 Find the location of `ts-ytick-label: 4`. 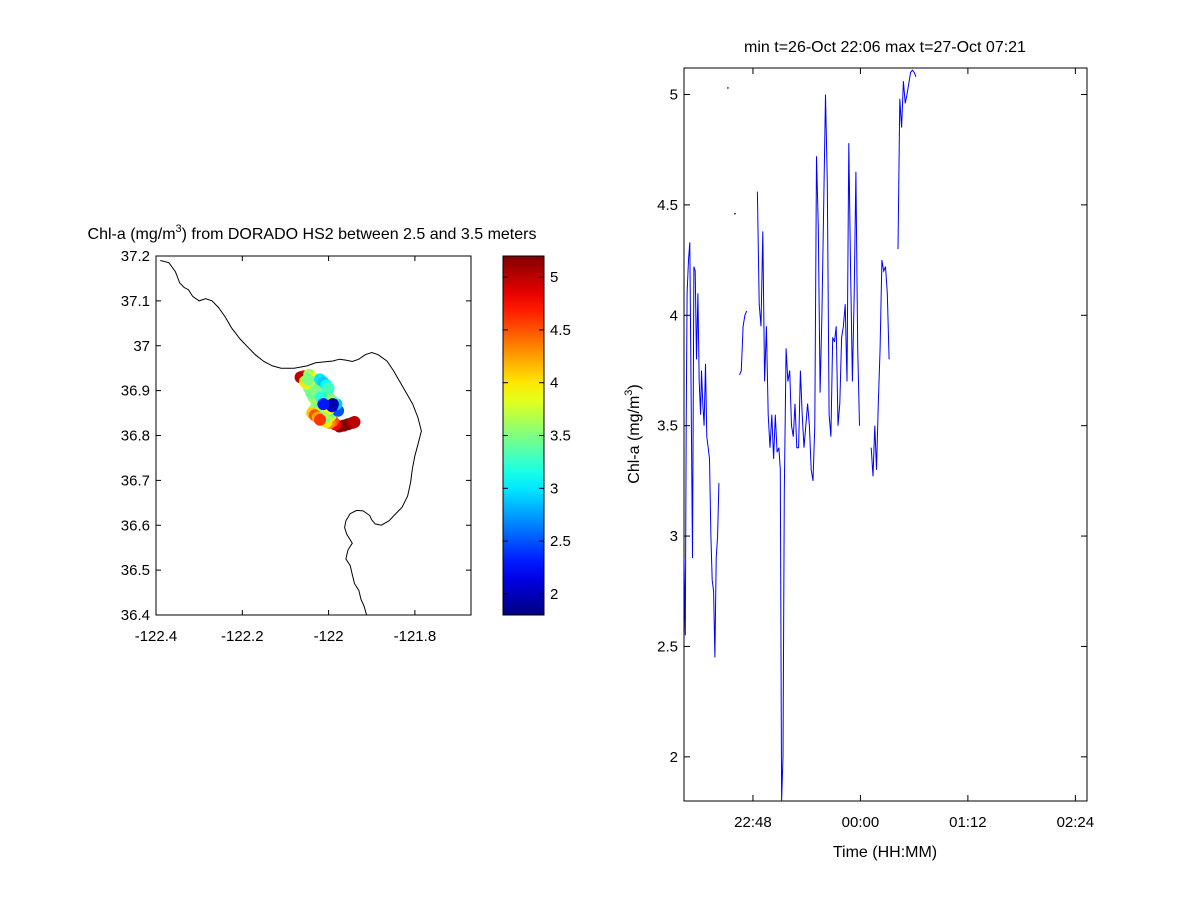

ts-ytick-label: 4 is located at coordinates (674, 315).